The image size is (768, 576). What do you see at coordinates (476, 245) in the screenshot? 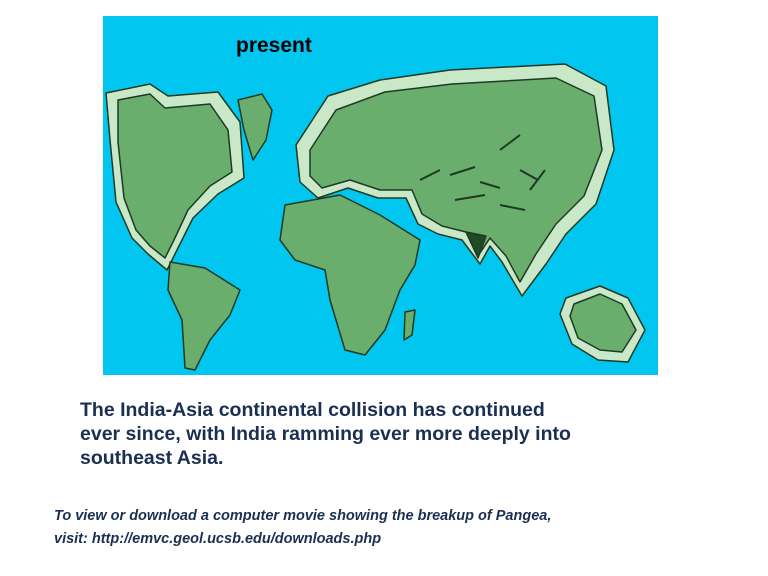
I see `india-plate` at bounding box center [476, 245].